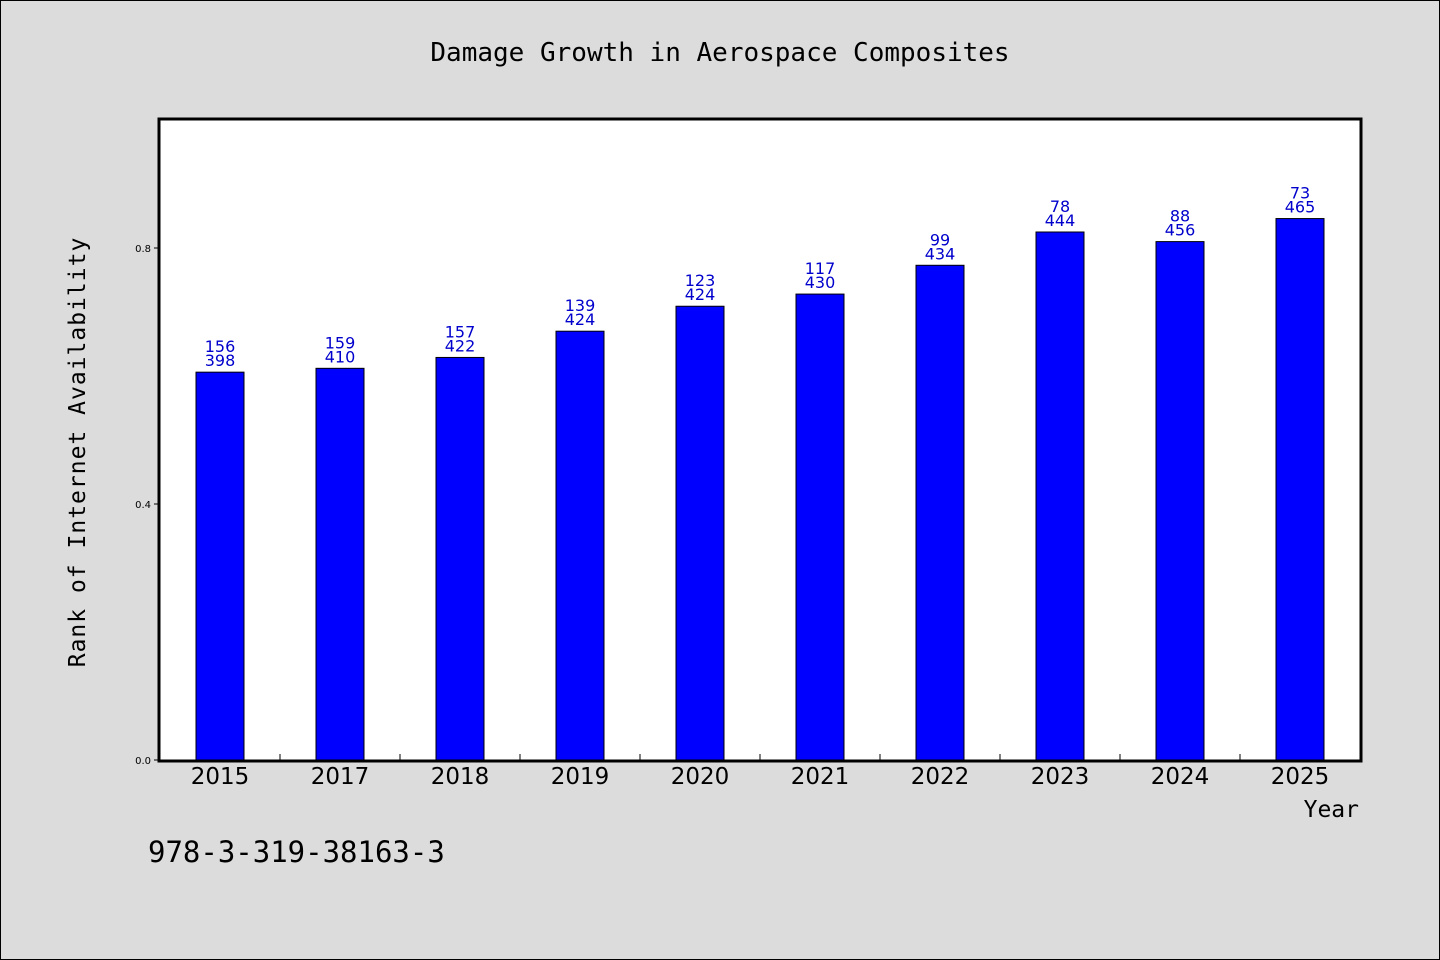 The image size is (1440, 960). What do you see at coordinates (78, 452) in the screenshot?
I see `y-axis-label: Rank of Internet Availability` at bounding box center [78, 452].